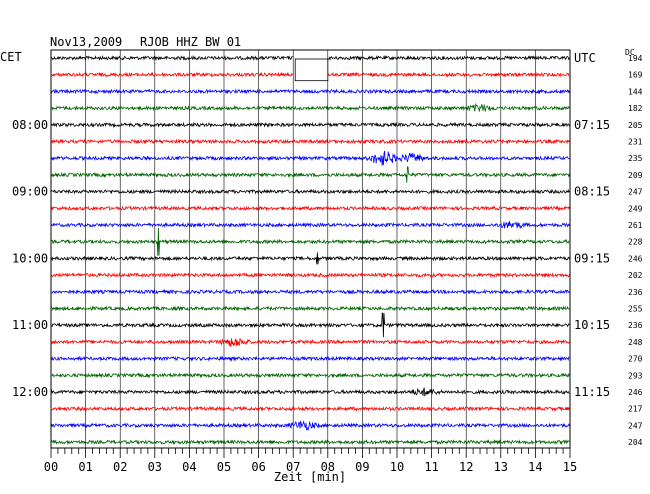 The image size is (650, 494). Describe the element at coordinates (592, 192) in the screenshot. I see `right-time-label: 08:15` at that location.